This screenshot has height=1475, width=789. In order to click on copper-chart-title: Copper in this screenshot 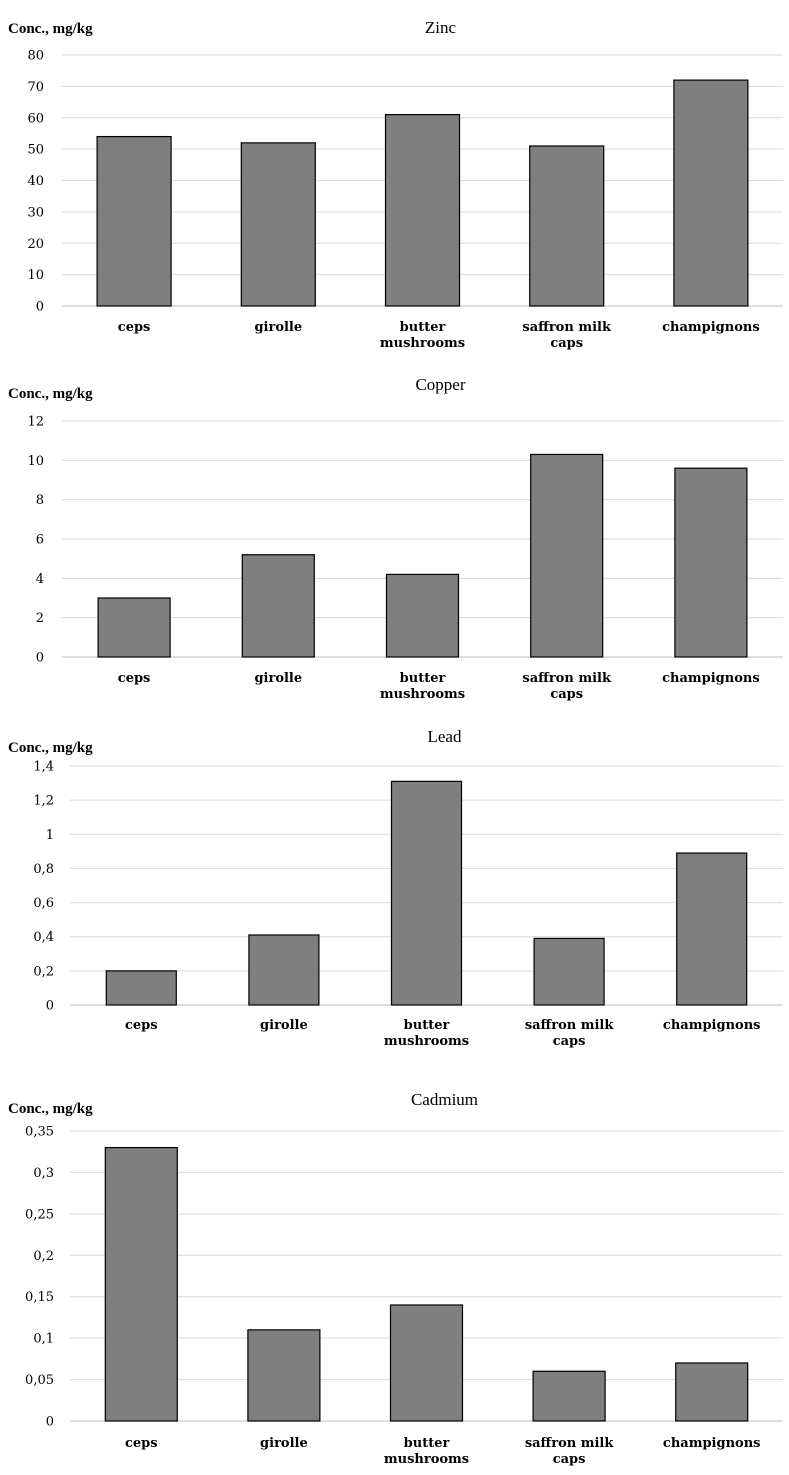, I will do `click(440, 384)`.